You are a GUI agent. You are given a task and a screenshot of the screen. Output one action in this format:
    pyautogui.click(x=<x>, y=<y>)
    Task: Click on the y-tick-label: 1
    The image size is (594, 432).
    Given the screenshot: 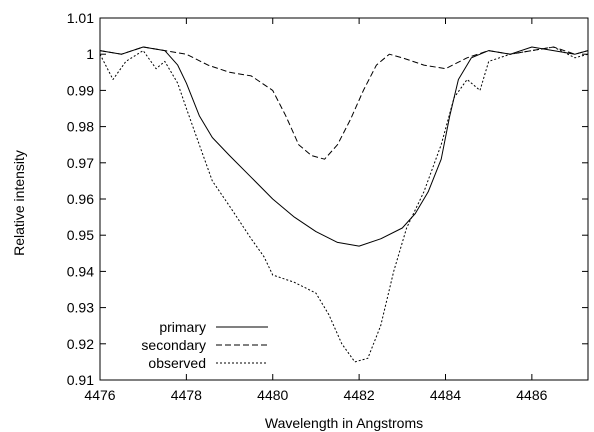 What is the action you would take?
    pyautogui.click(x=90, y=54)
    